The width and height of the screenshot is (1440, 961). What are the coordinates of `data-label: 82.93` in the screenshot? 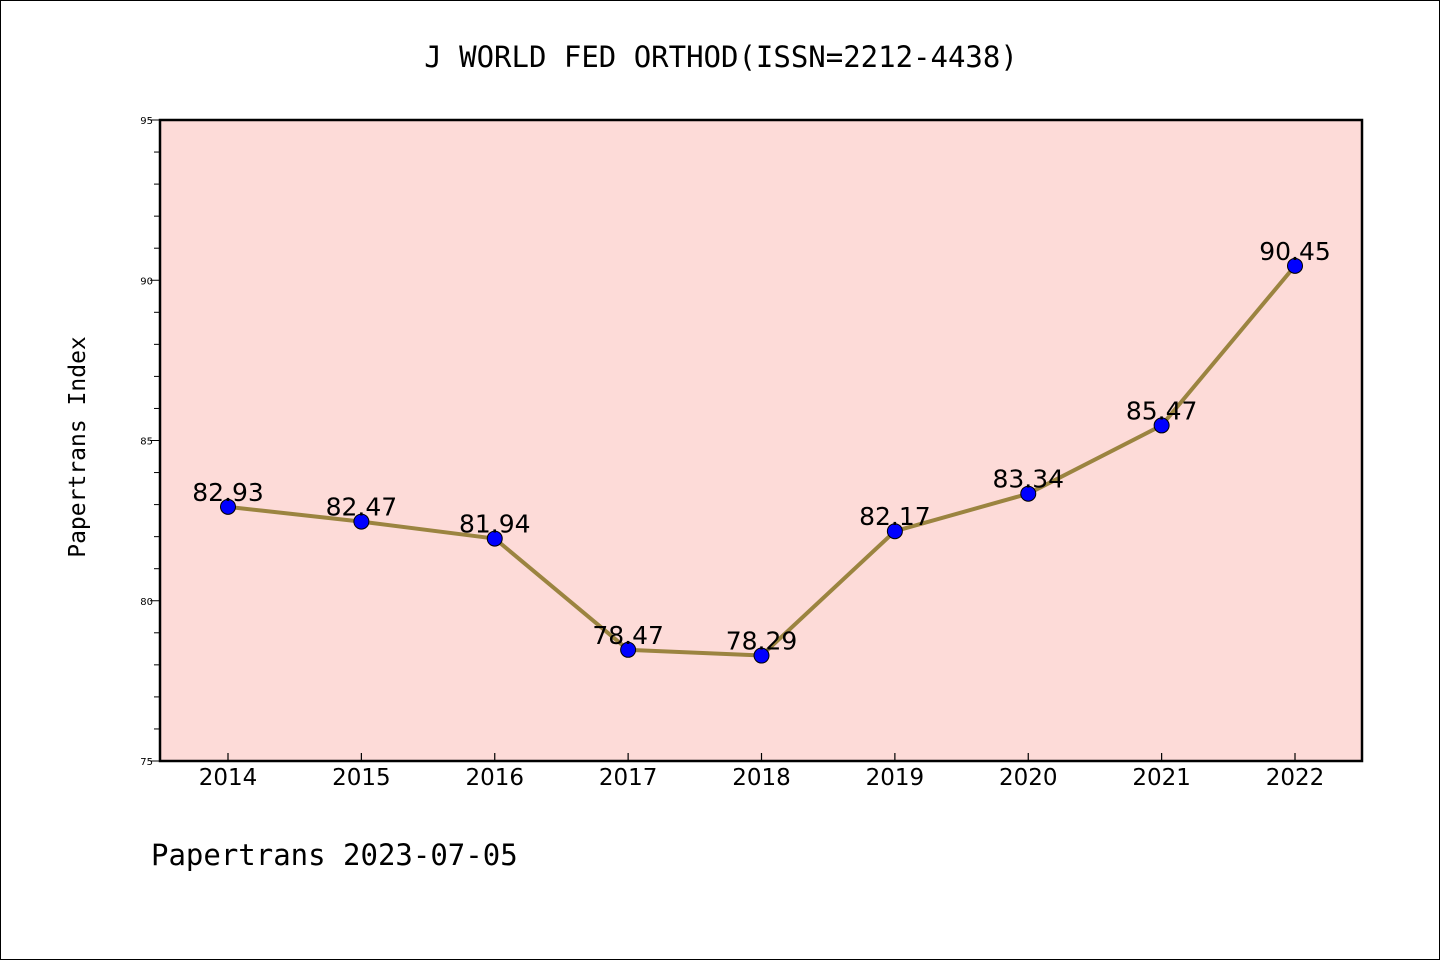 It's located at (228, 492).